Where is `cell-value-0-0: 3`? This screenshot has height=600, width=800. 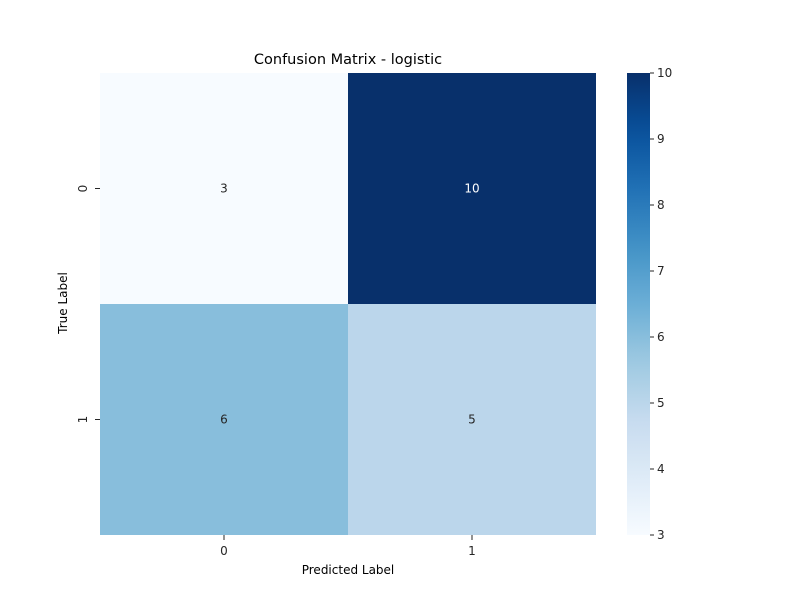 cell-value-0-0: 3 is located at coordinates (224, 189).